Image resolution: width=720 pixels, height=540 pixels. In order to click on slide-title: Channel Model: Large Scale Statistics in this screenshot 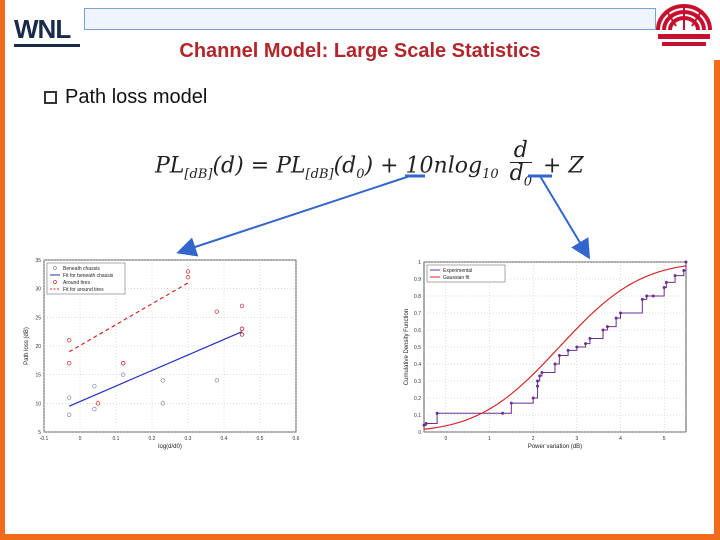, I will do `click(360, 51)`.